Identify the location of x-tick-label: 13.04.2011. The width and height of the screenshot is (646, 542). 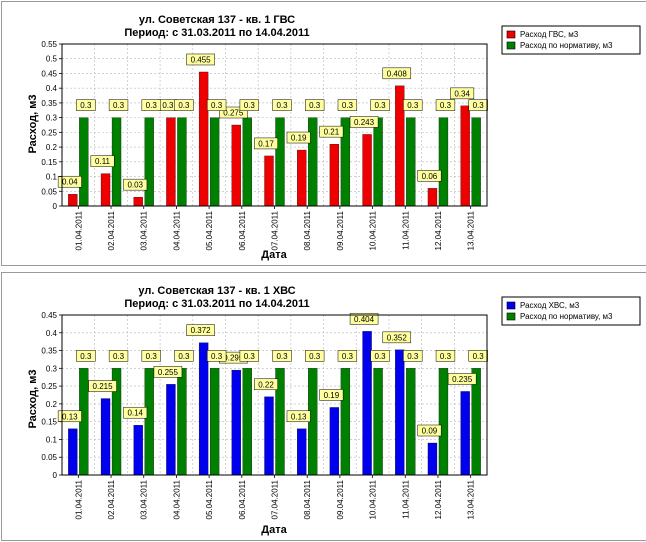
(471, 499).